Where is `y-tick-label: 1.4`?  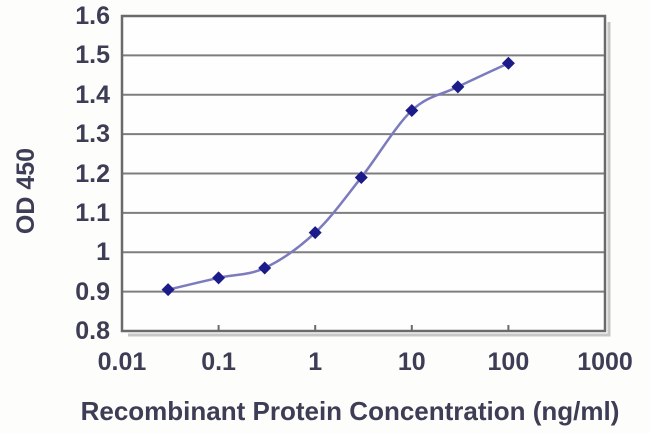
y-tick-label: 1.4 is located at coordinates (92, 94).